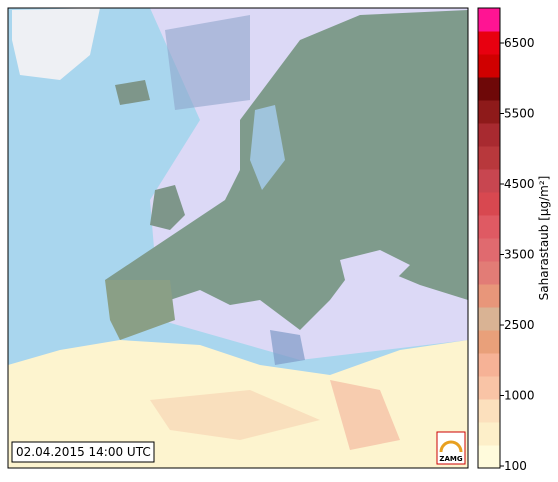 Image resolution: width=558 pixels, height=482 pixels. Describe the element at coordinates (450, 459) in the screenshot. I see `logo-text: ZAMG` at that location.